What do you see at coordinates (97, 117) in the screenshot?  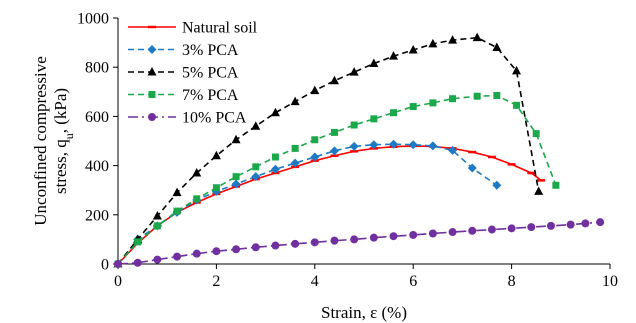 I see `y-tick-label: 600` at bounding box center [97, 117].